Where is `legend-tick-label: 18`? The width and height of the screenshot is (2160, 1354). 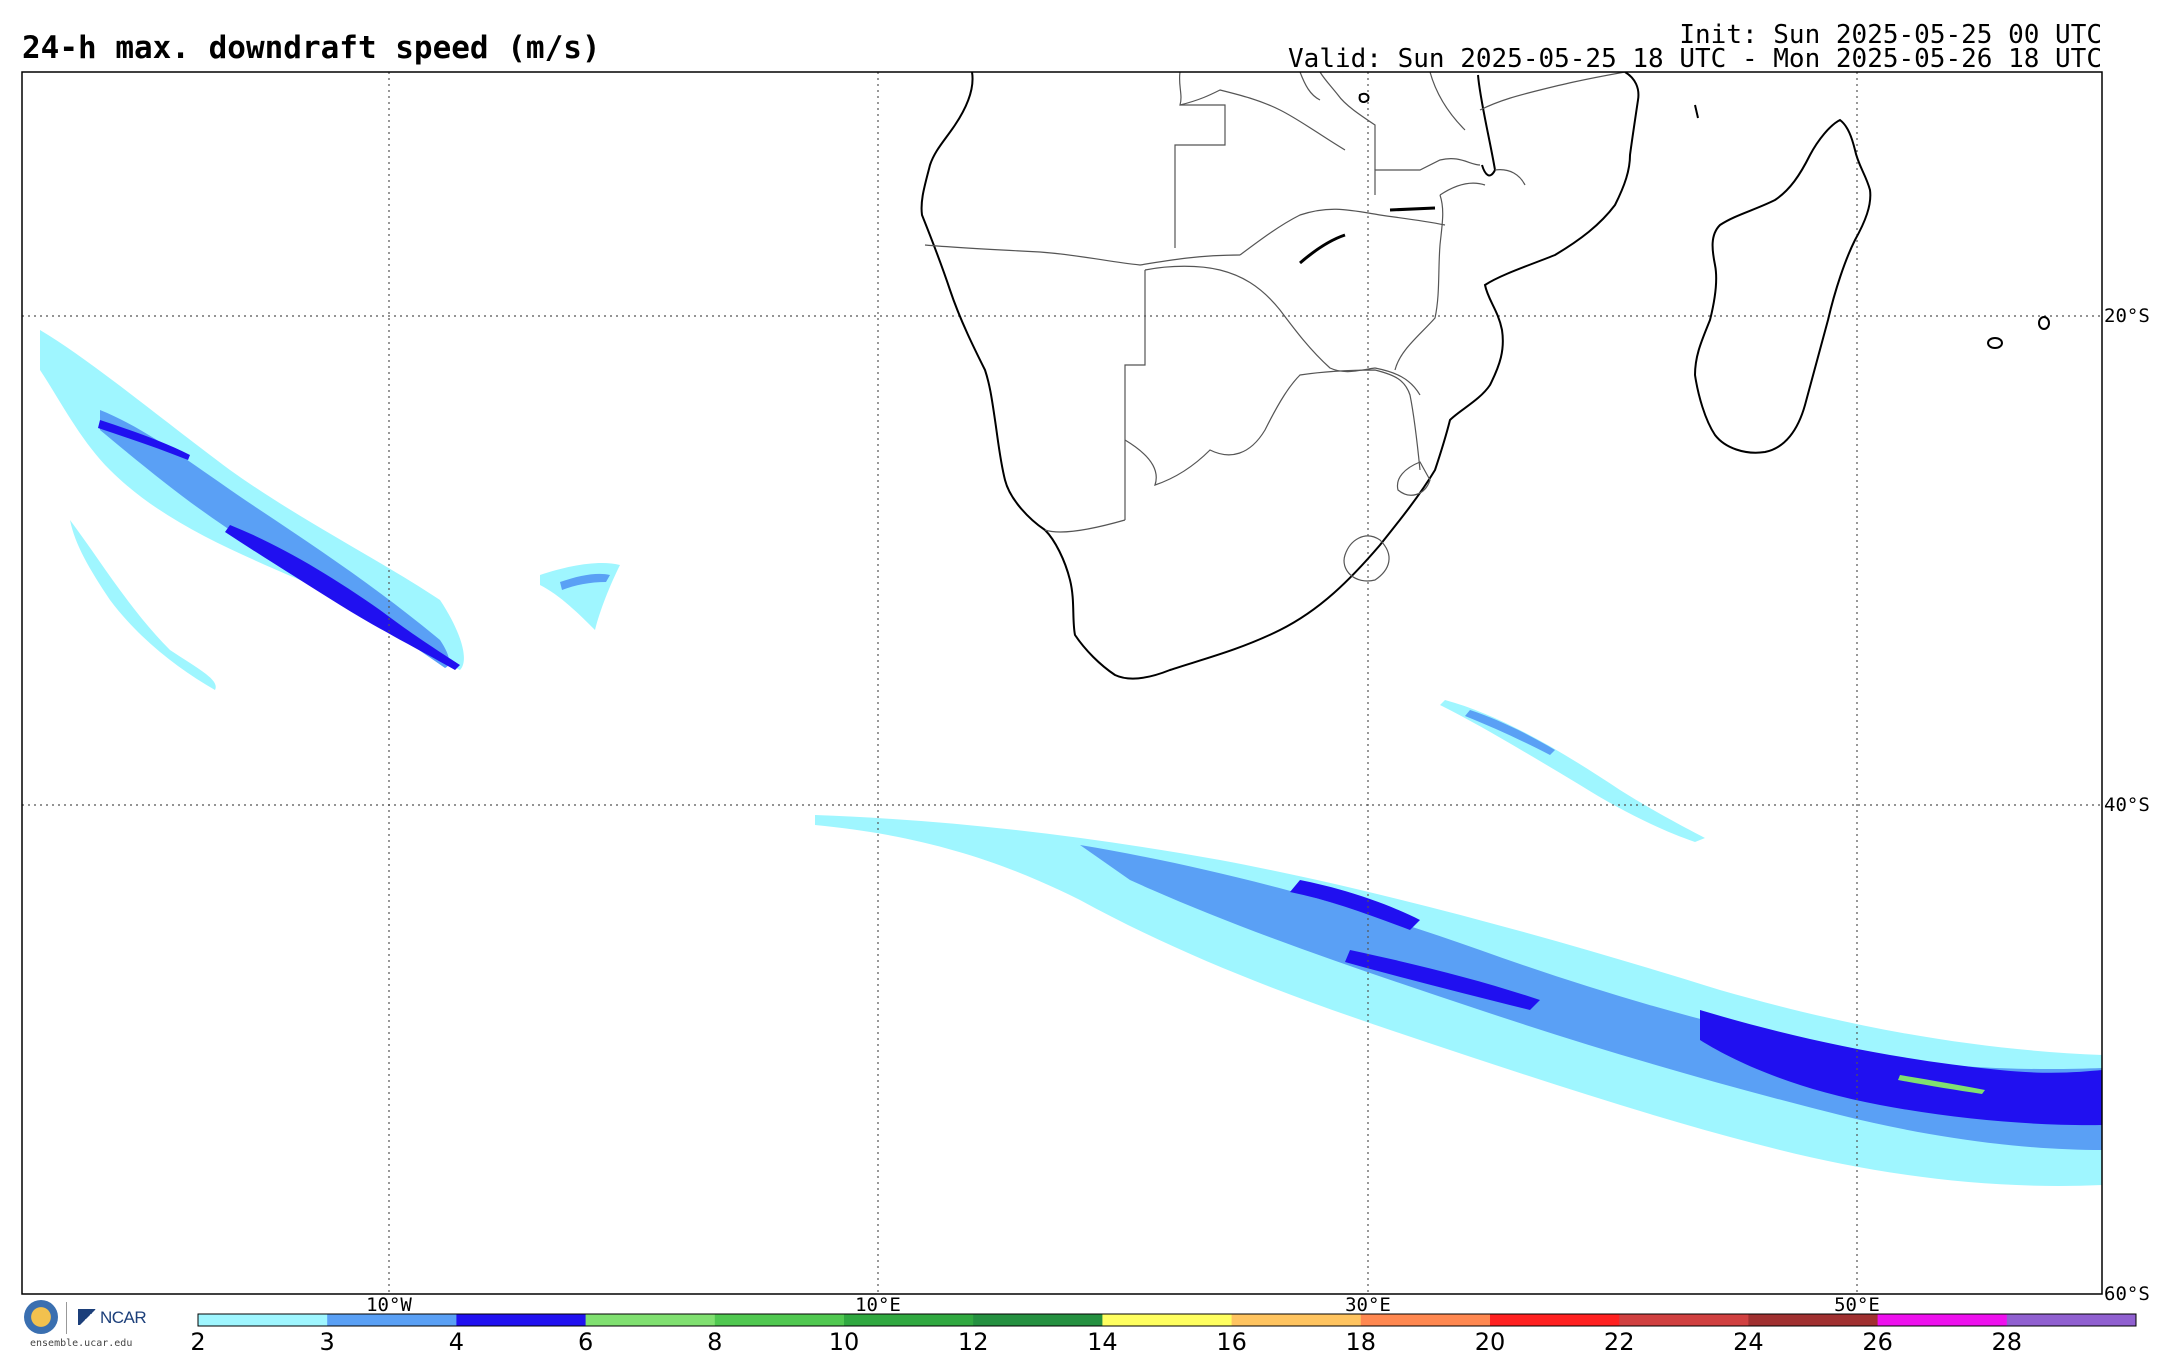 legend-tick-label: 18 is located at coordinates (1361, 1341).